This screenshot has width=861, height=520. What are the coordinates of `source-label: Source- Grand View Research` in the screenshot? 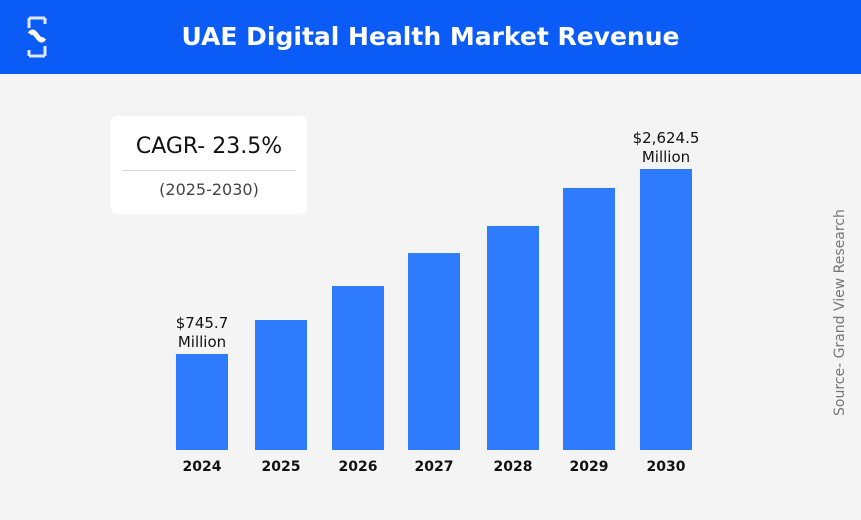 It's located at (840, 312).